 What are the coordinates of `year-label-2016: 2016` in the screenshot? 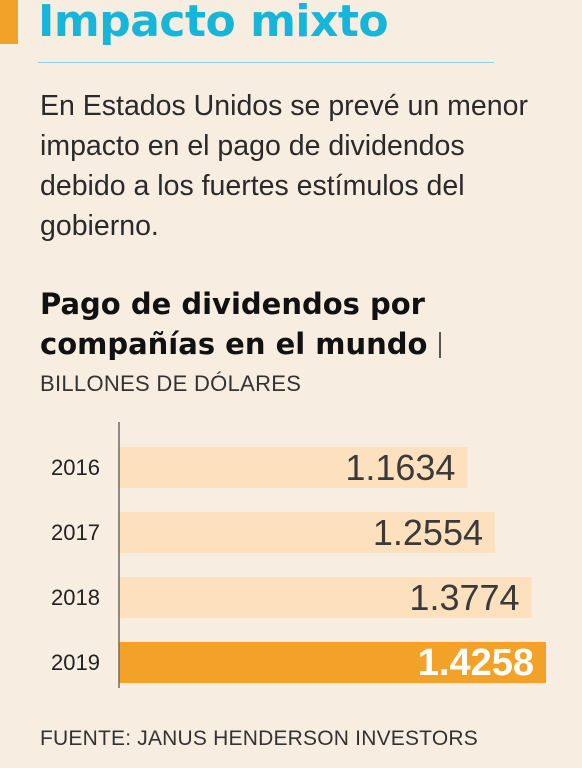 It's located at (75, 467).